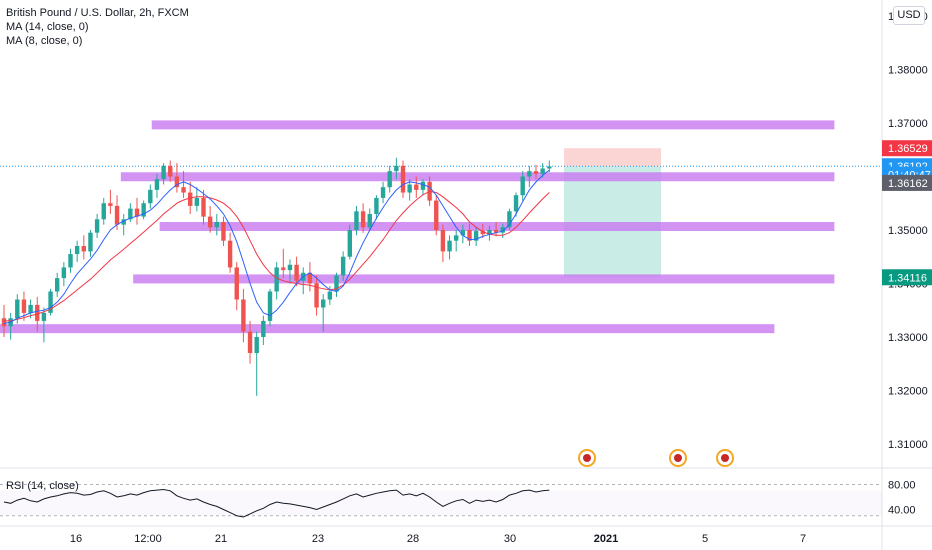  Describe the element at coordinates (803, 539) in the screenshot. I see `time-tick-label: 7` at that location.